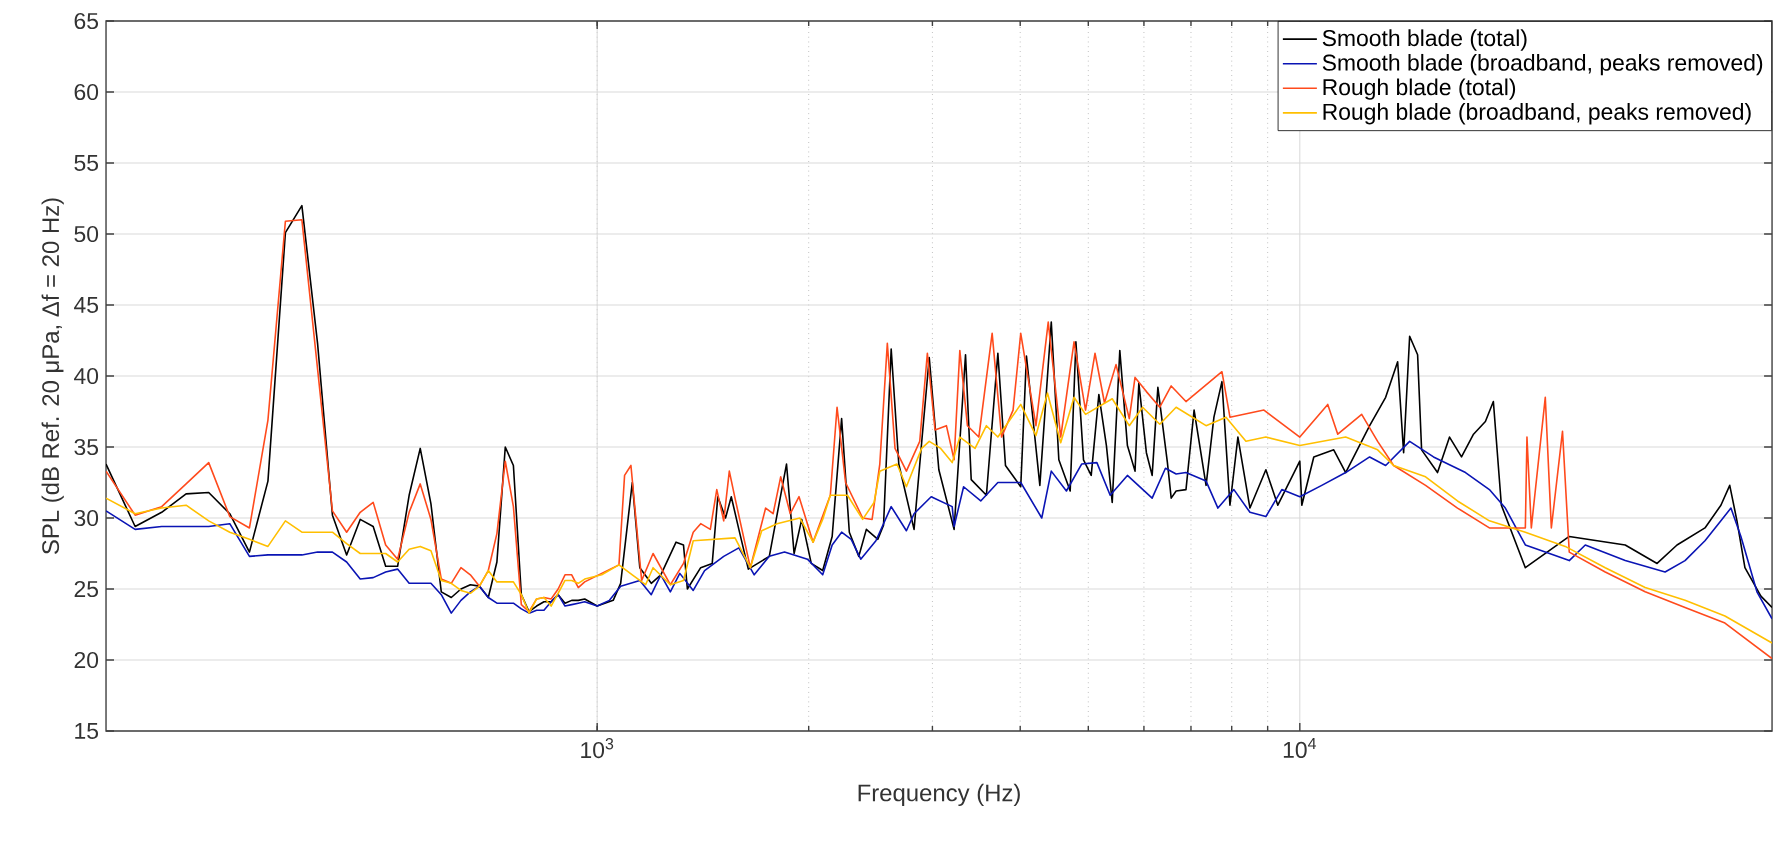 This screenshot has height=846, width=1779. I want to click on y-tick-label: 30, so click(86, 518).